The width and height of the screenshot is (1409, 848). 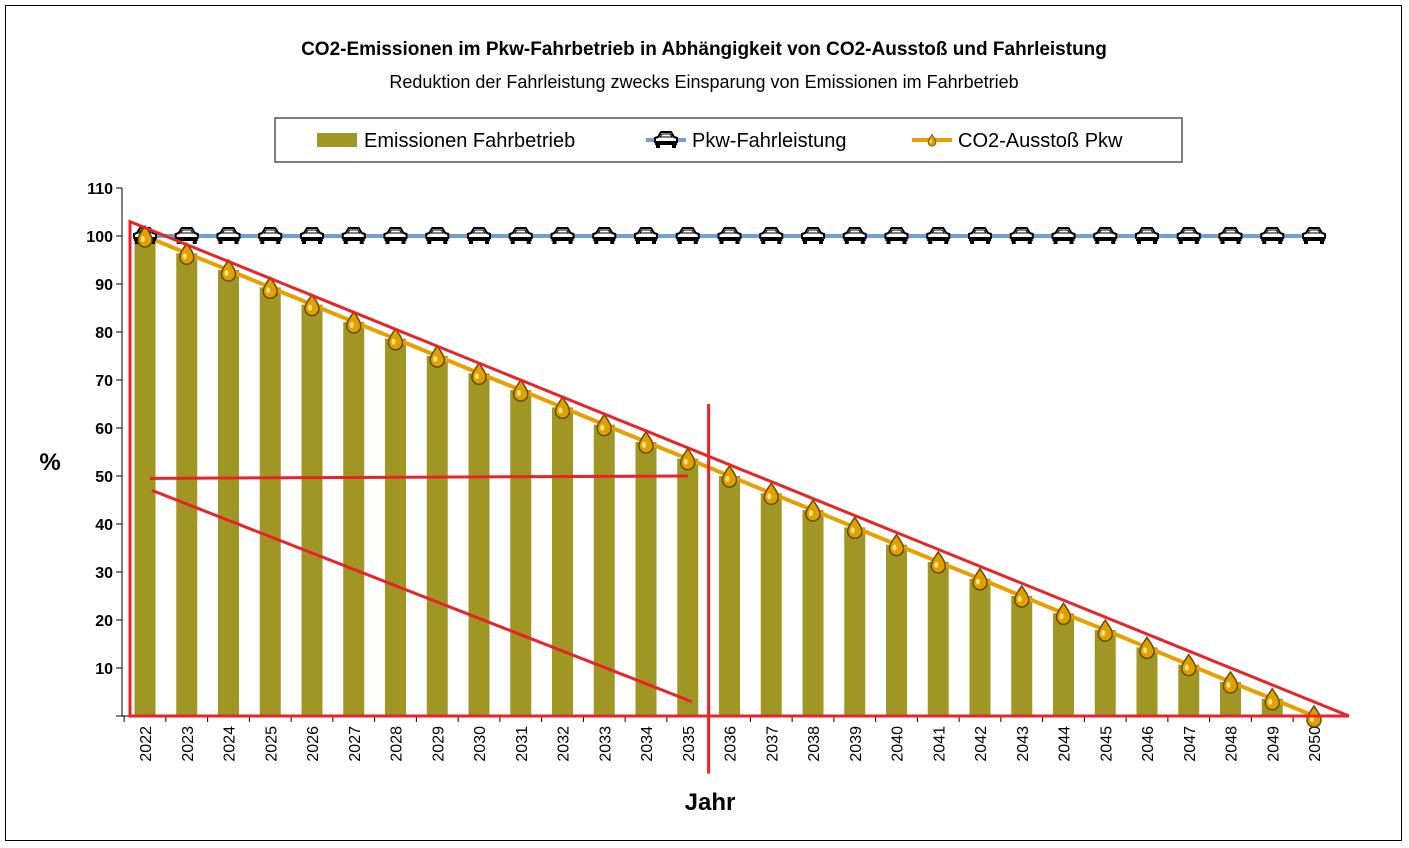 I want to click on y-axis-title: %, so click(x=49, y=462).